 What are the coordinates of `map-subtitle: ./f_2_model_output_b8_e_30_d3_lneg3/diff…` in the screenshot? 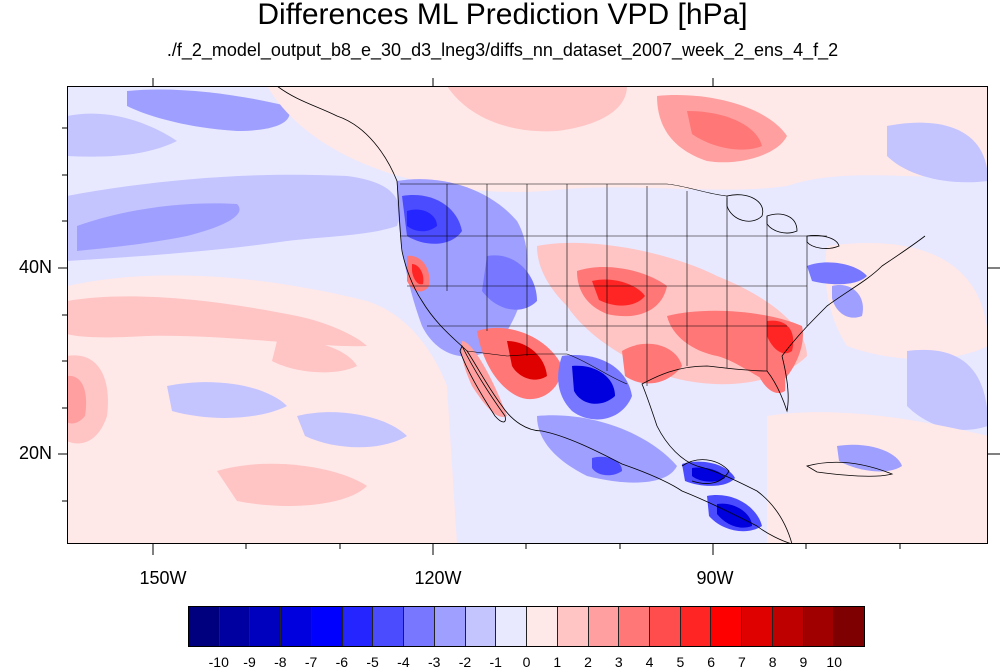 It's located at (502, 50).